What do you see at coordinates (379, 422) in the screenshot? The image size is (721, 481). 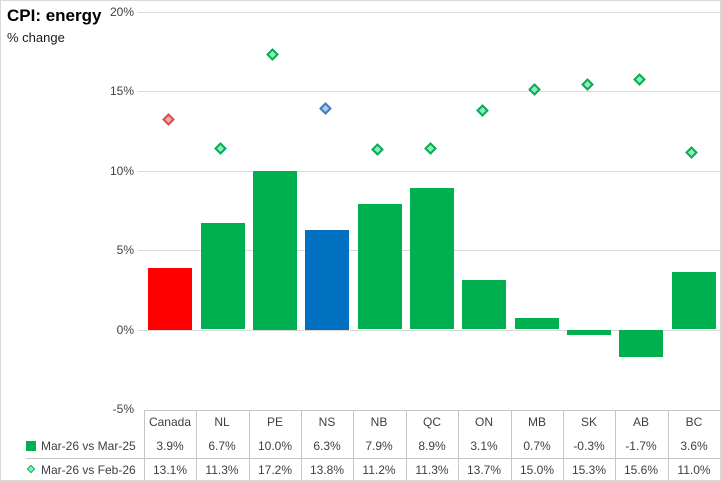 I see `table-header-nb: NB` at bounding box center [379, 422].